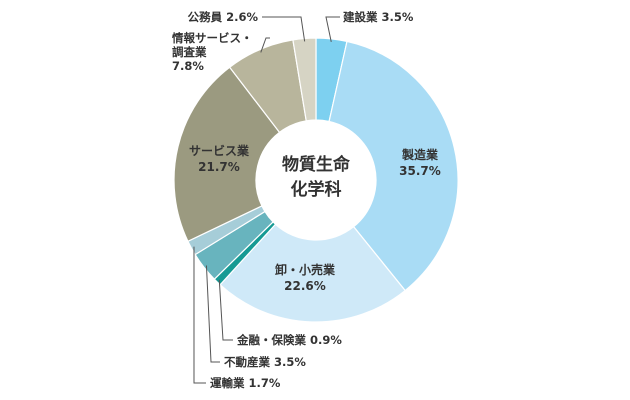  What do you see at coordinates (265, 45) in the screenshot?
I see `leader-info-services` at bounding box center [265, 45].